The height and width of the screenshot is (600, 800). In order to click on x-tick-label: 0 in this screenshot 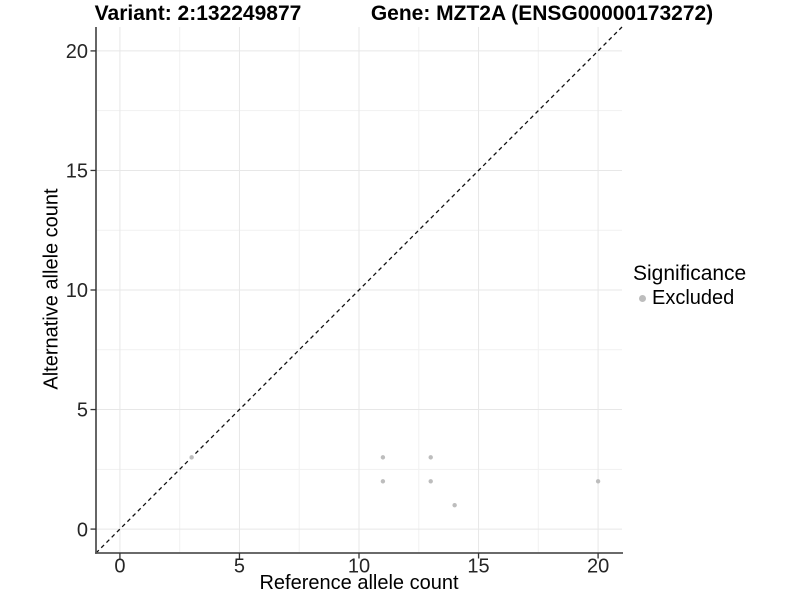, I will do `click(119, 567)`.